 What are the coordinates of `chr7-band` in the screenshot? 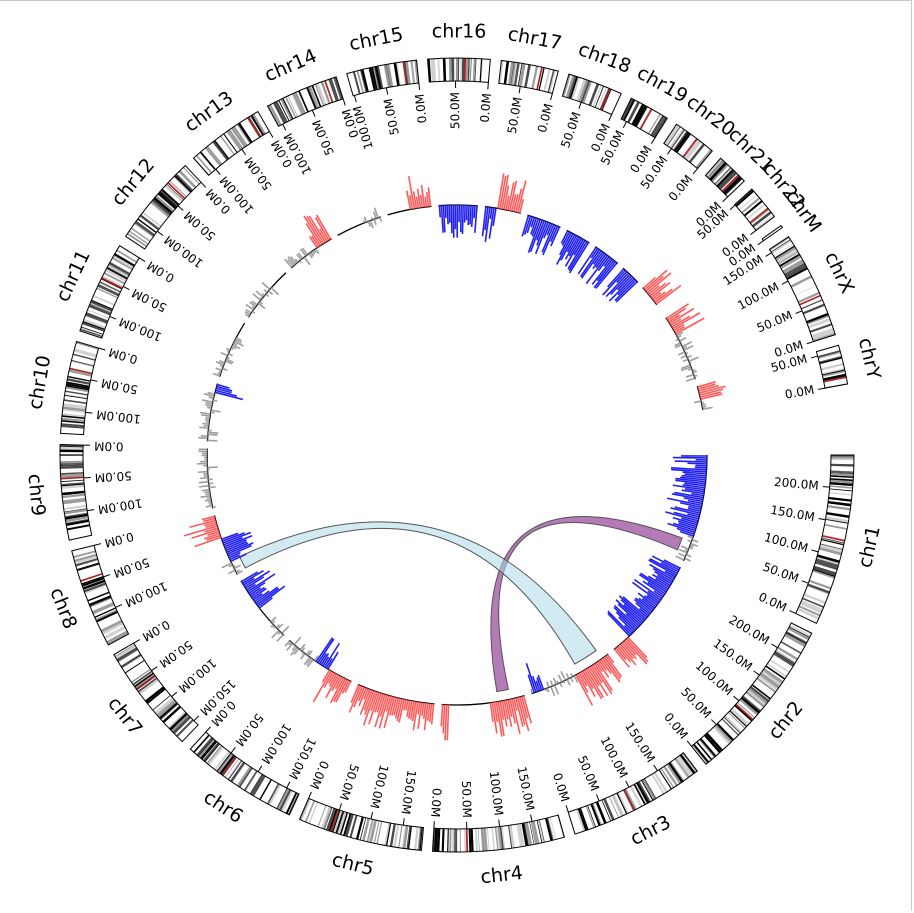 It's located at (164, 705).